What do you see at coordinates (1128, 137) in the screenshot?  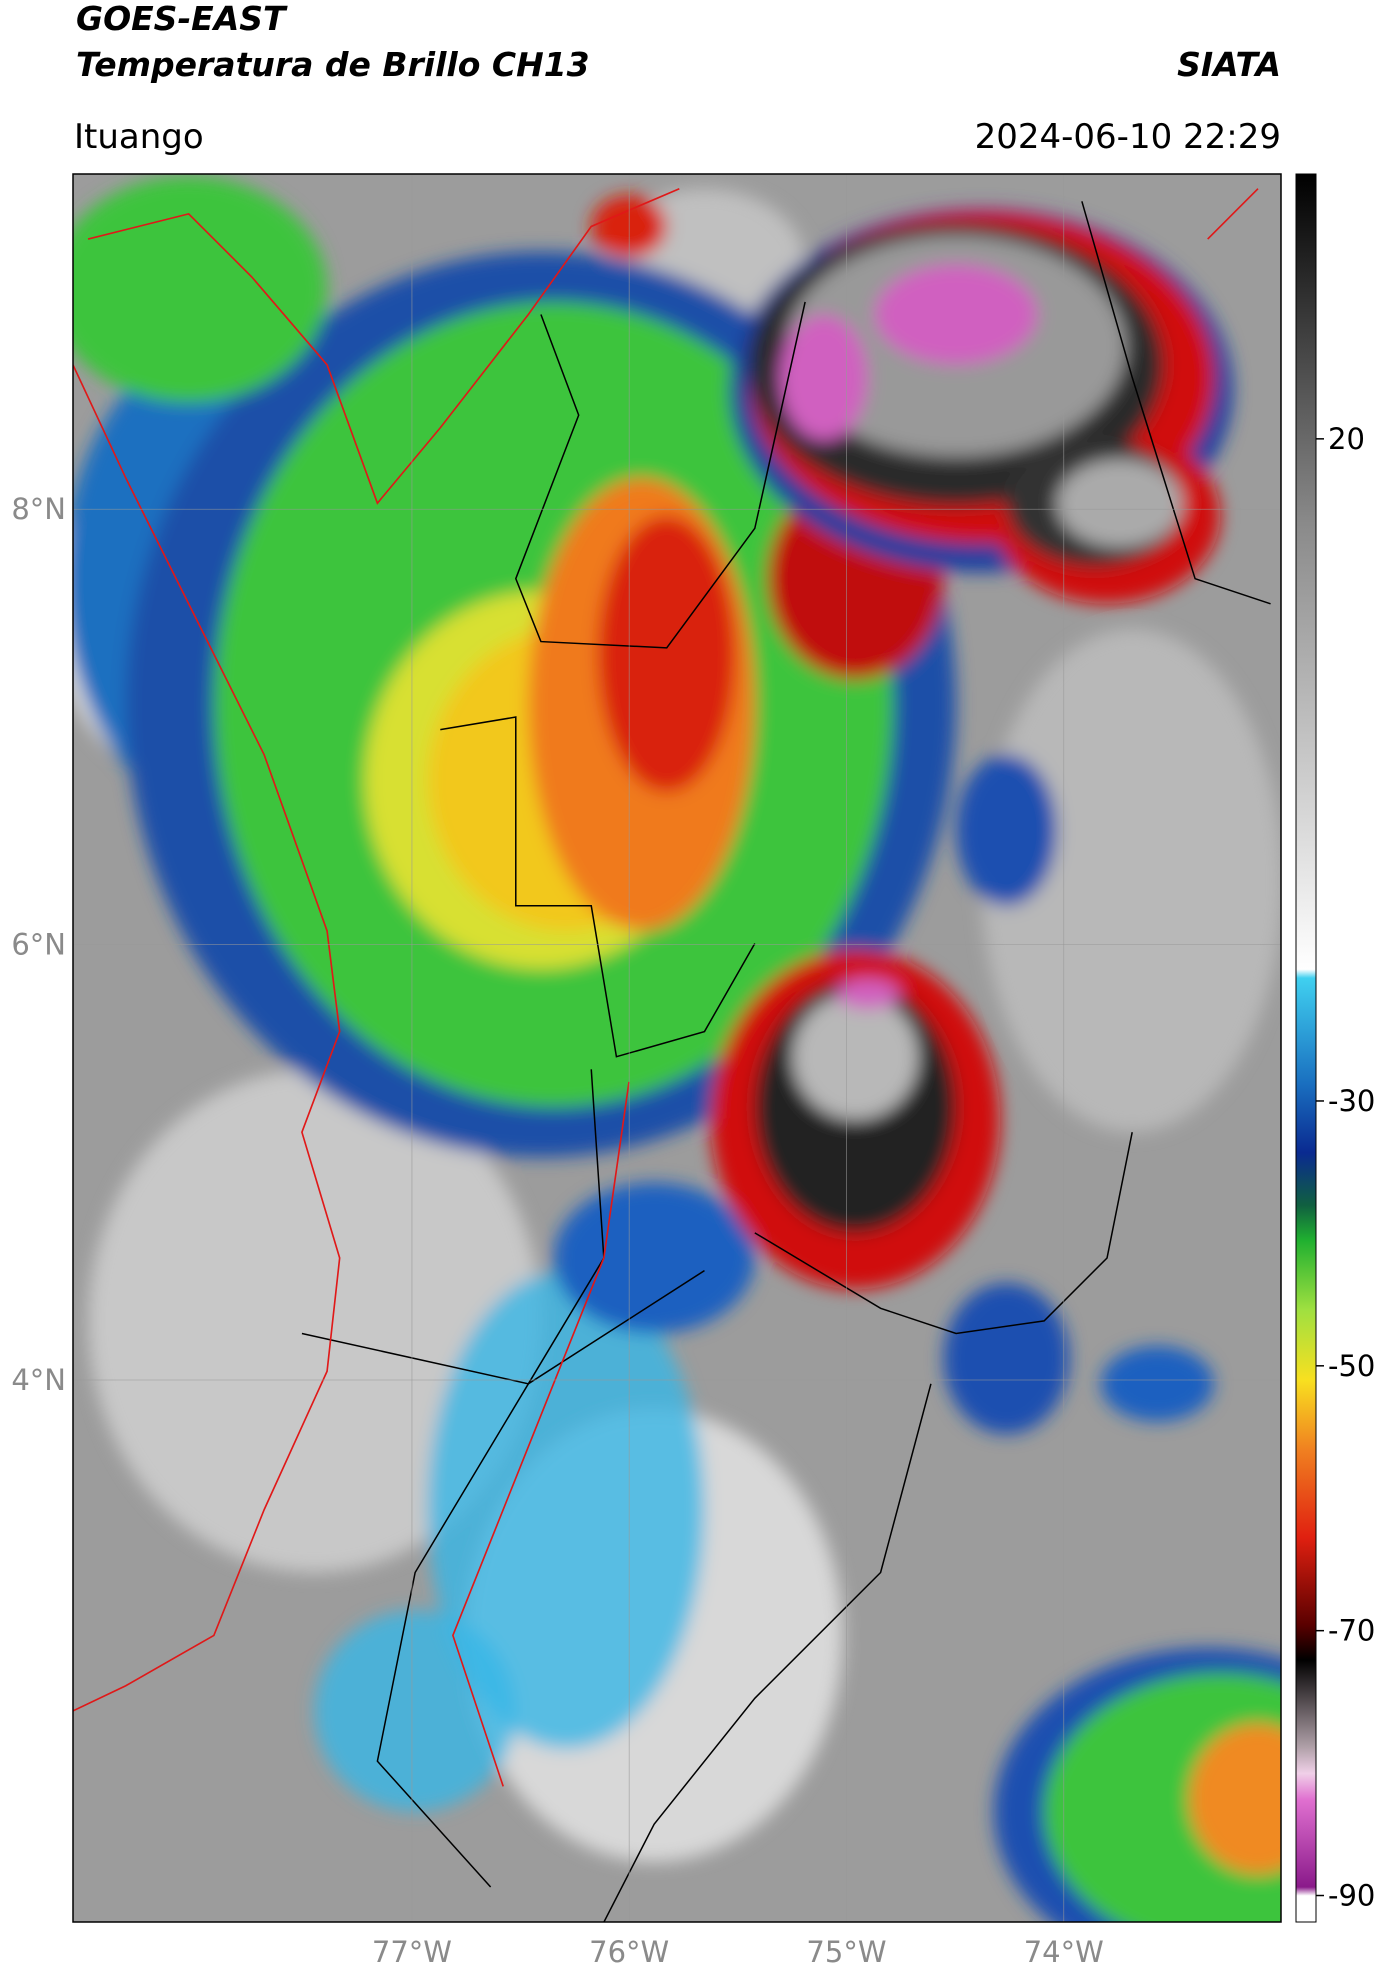 I see `timestamp: 2024-06-10 22:29` at bounding box center [1128, 137].